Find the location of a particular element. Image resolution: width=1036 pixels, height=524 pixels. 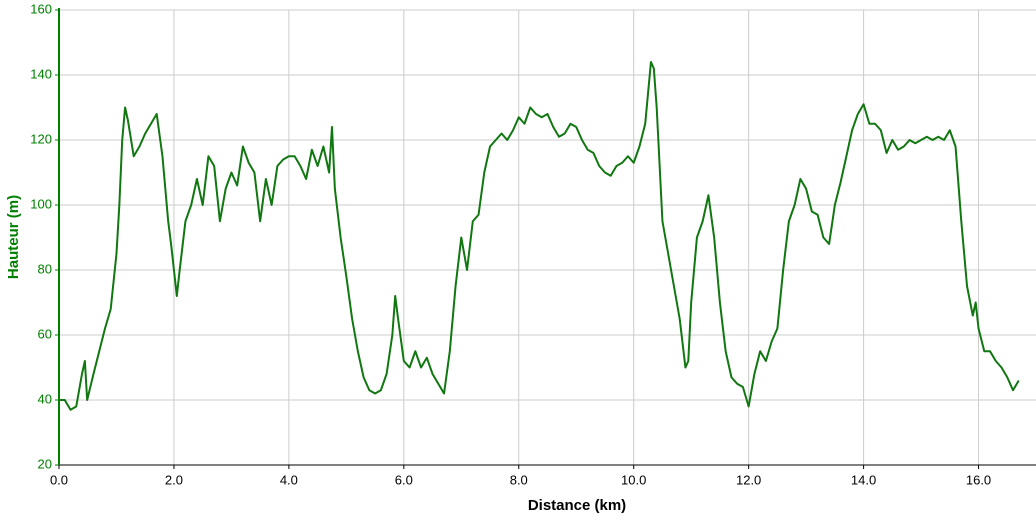

x-tick-label: 12.0 is located at coordinates (748, 479).